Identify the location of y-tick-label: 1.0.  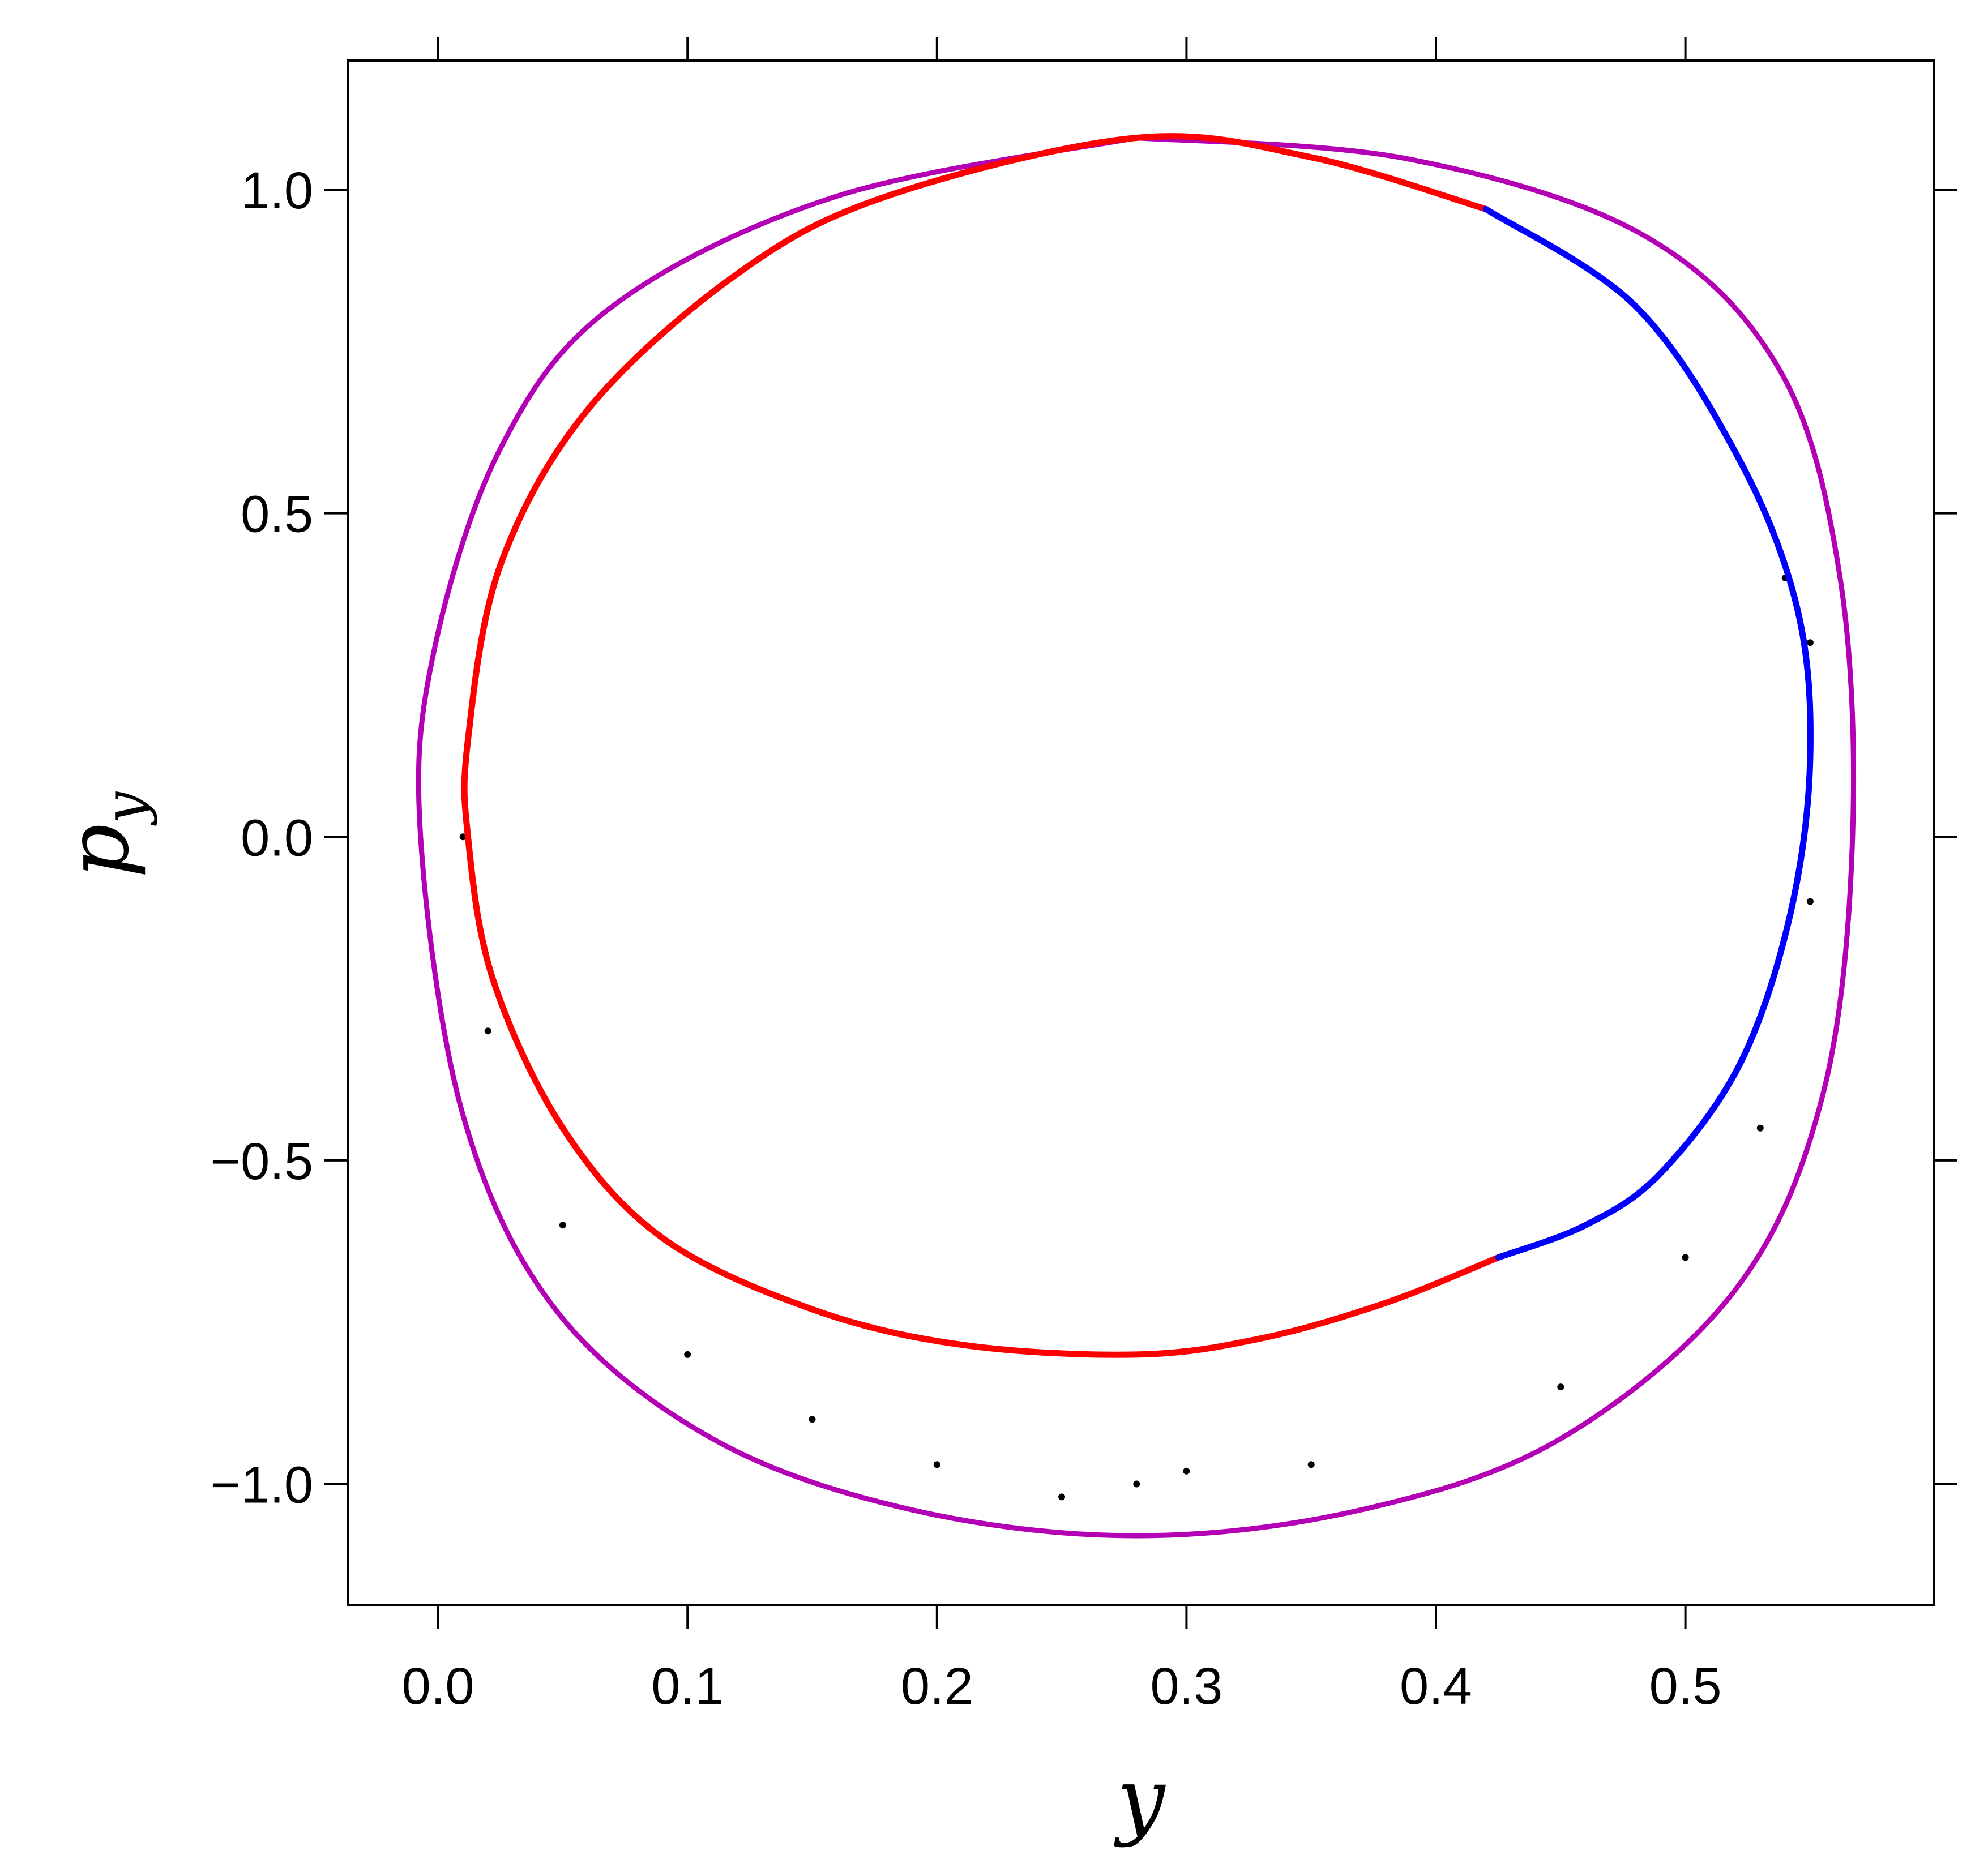
(277, 191).